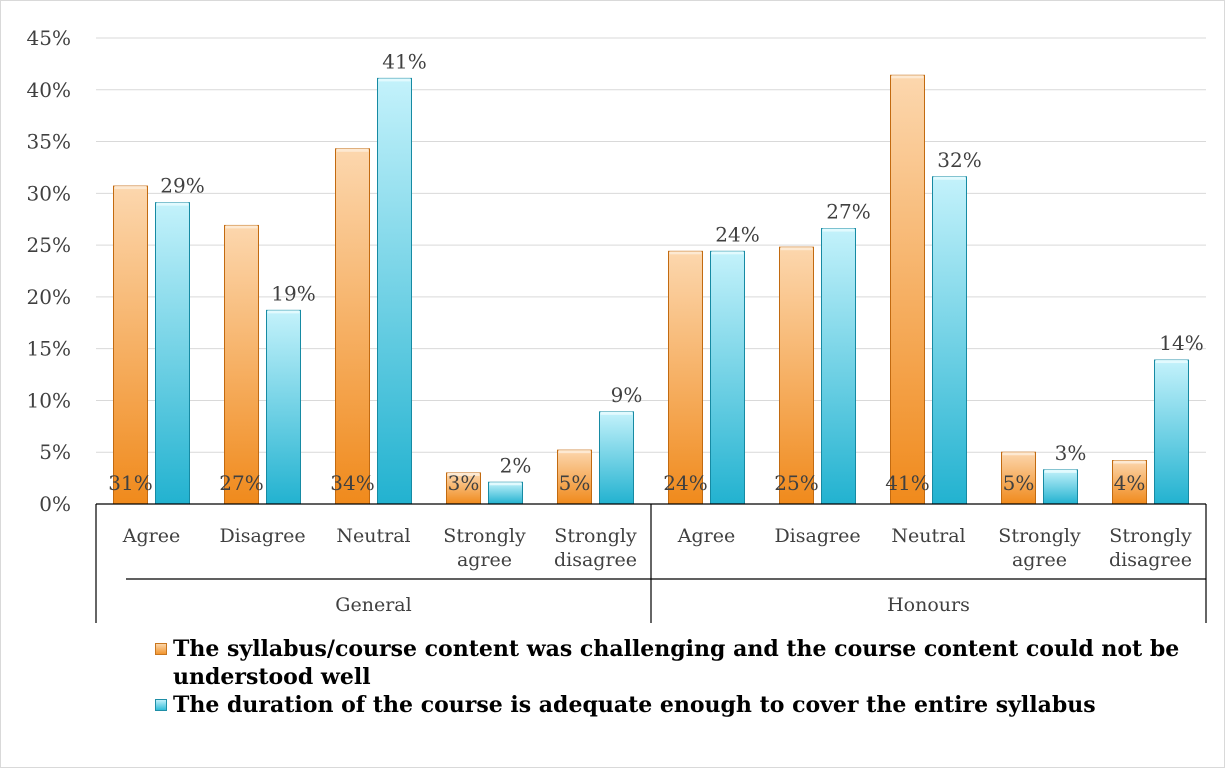 Image resolution: width=1225 pixels, height=769 pixels. Describe the element at coordinates (49, 90) in the screenshot. I see `y-tick-label: 40%` at that location.